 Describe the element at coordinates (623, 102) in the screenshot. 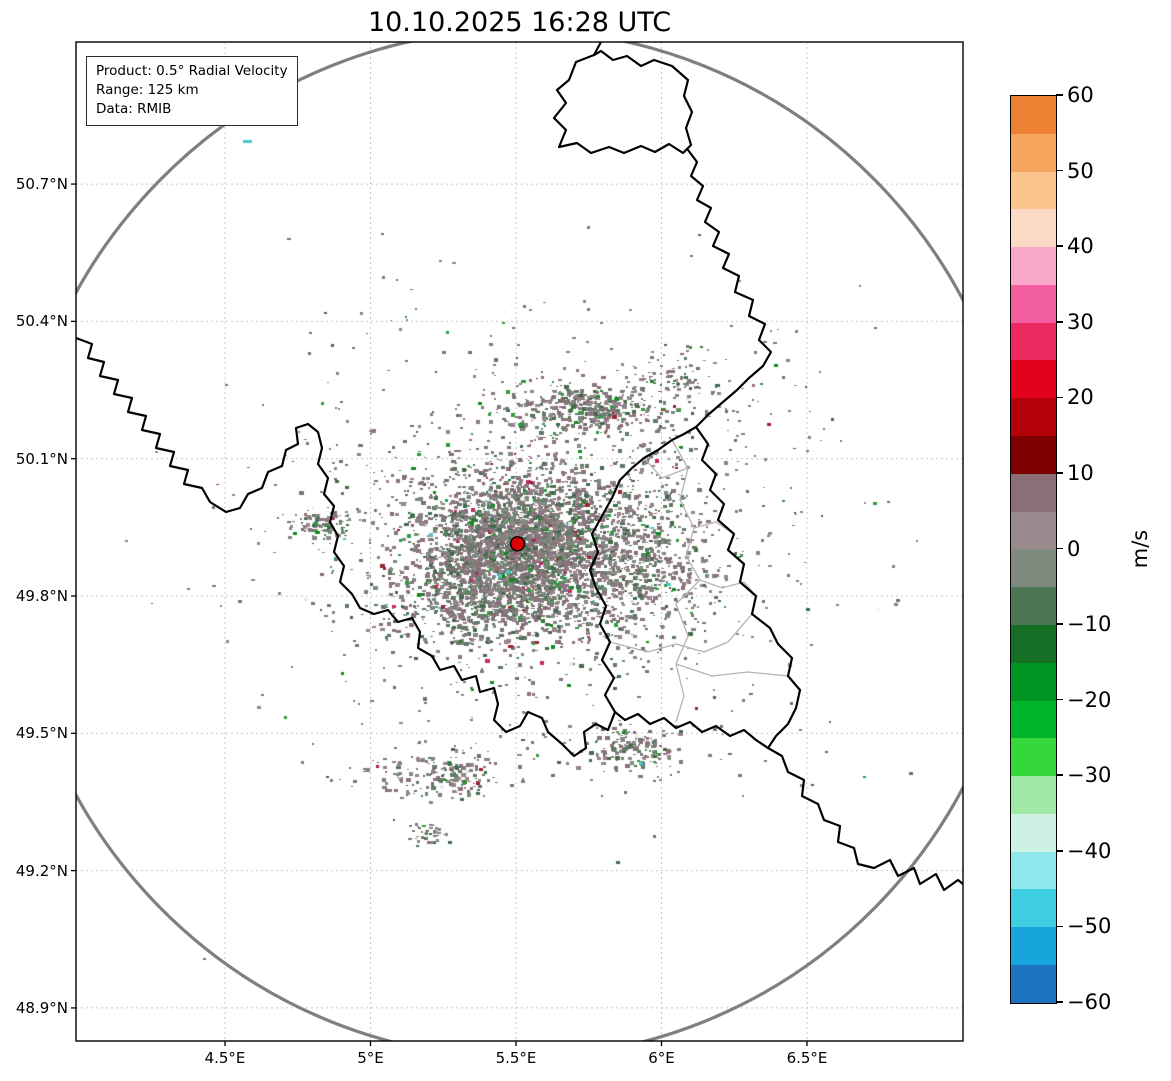

I see `border-limburg-blob` at that location.